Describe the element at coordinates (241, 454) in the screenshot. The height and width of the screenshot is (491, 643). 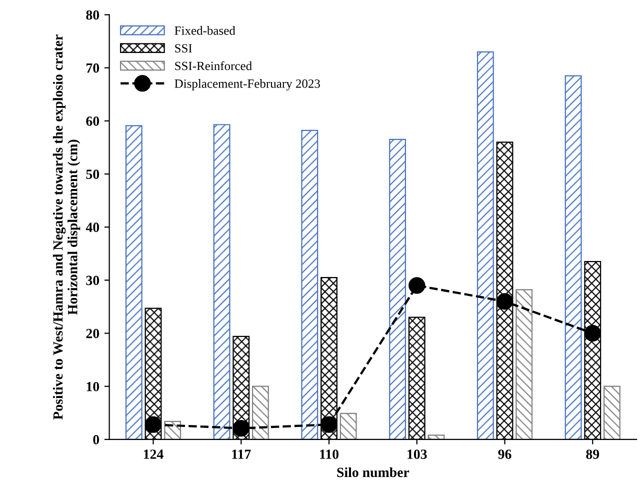
I see `x-tick-label: 117` at that location.